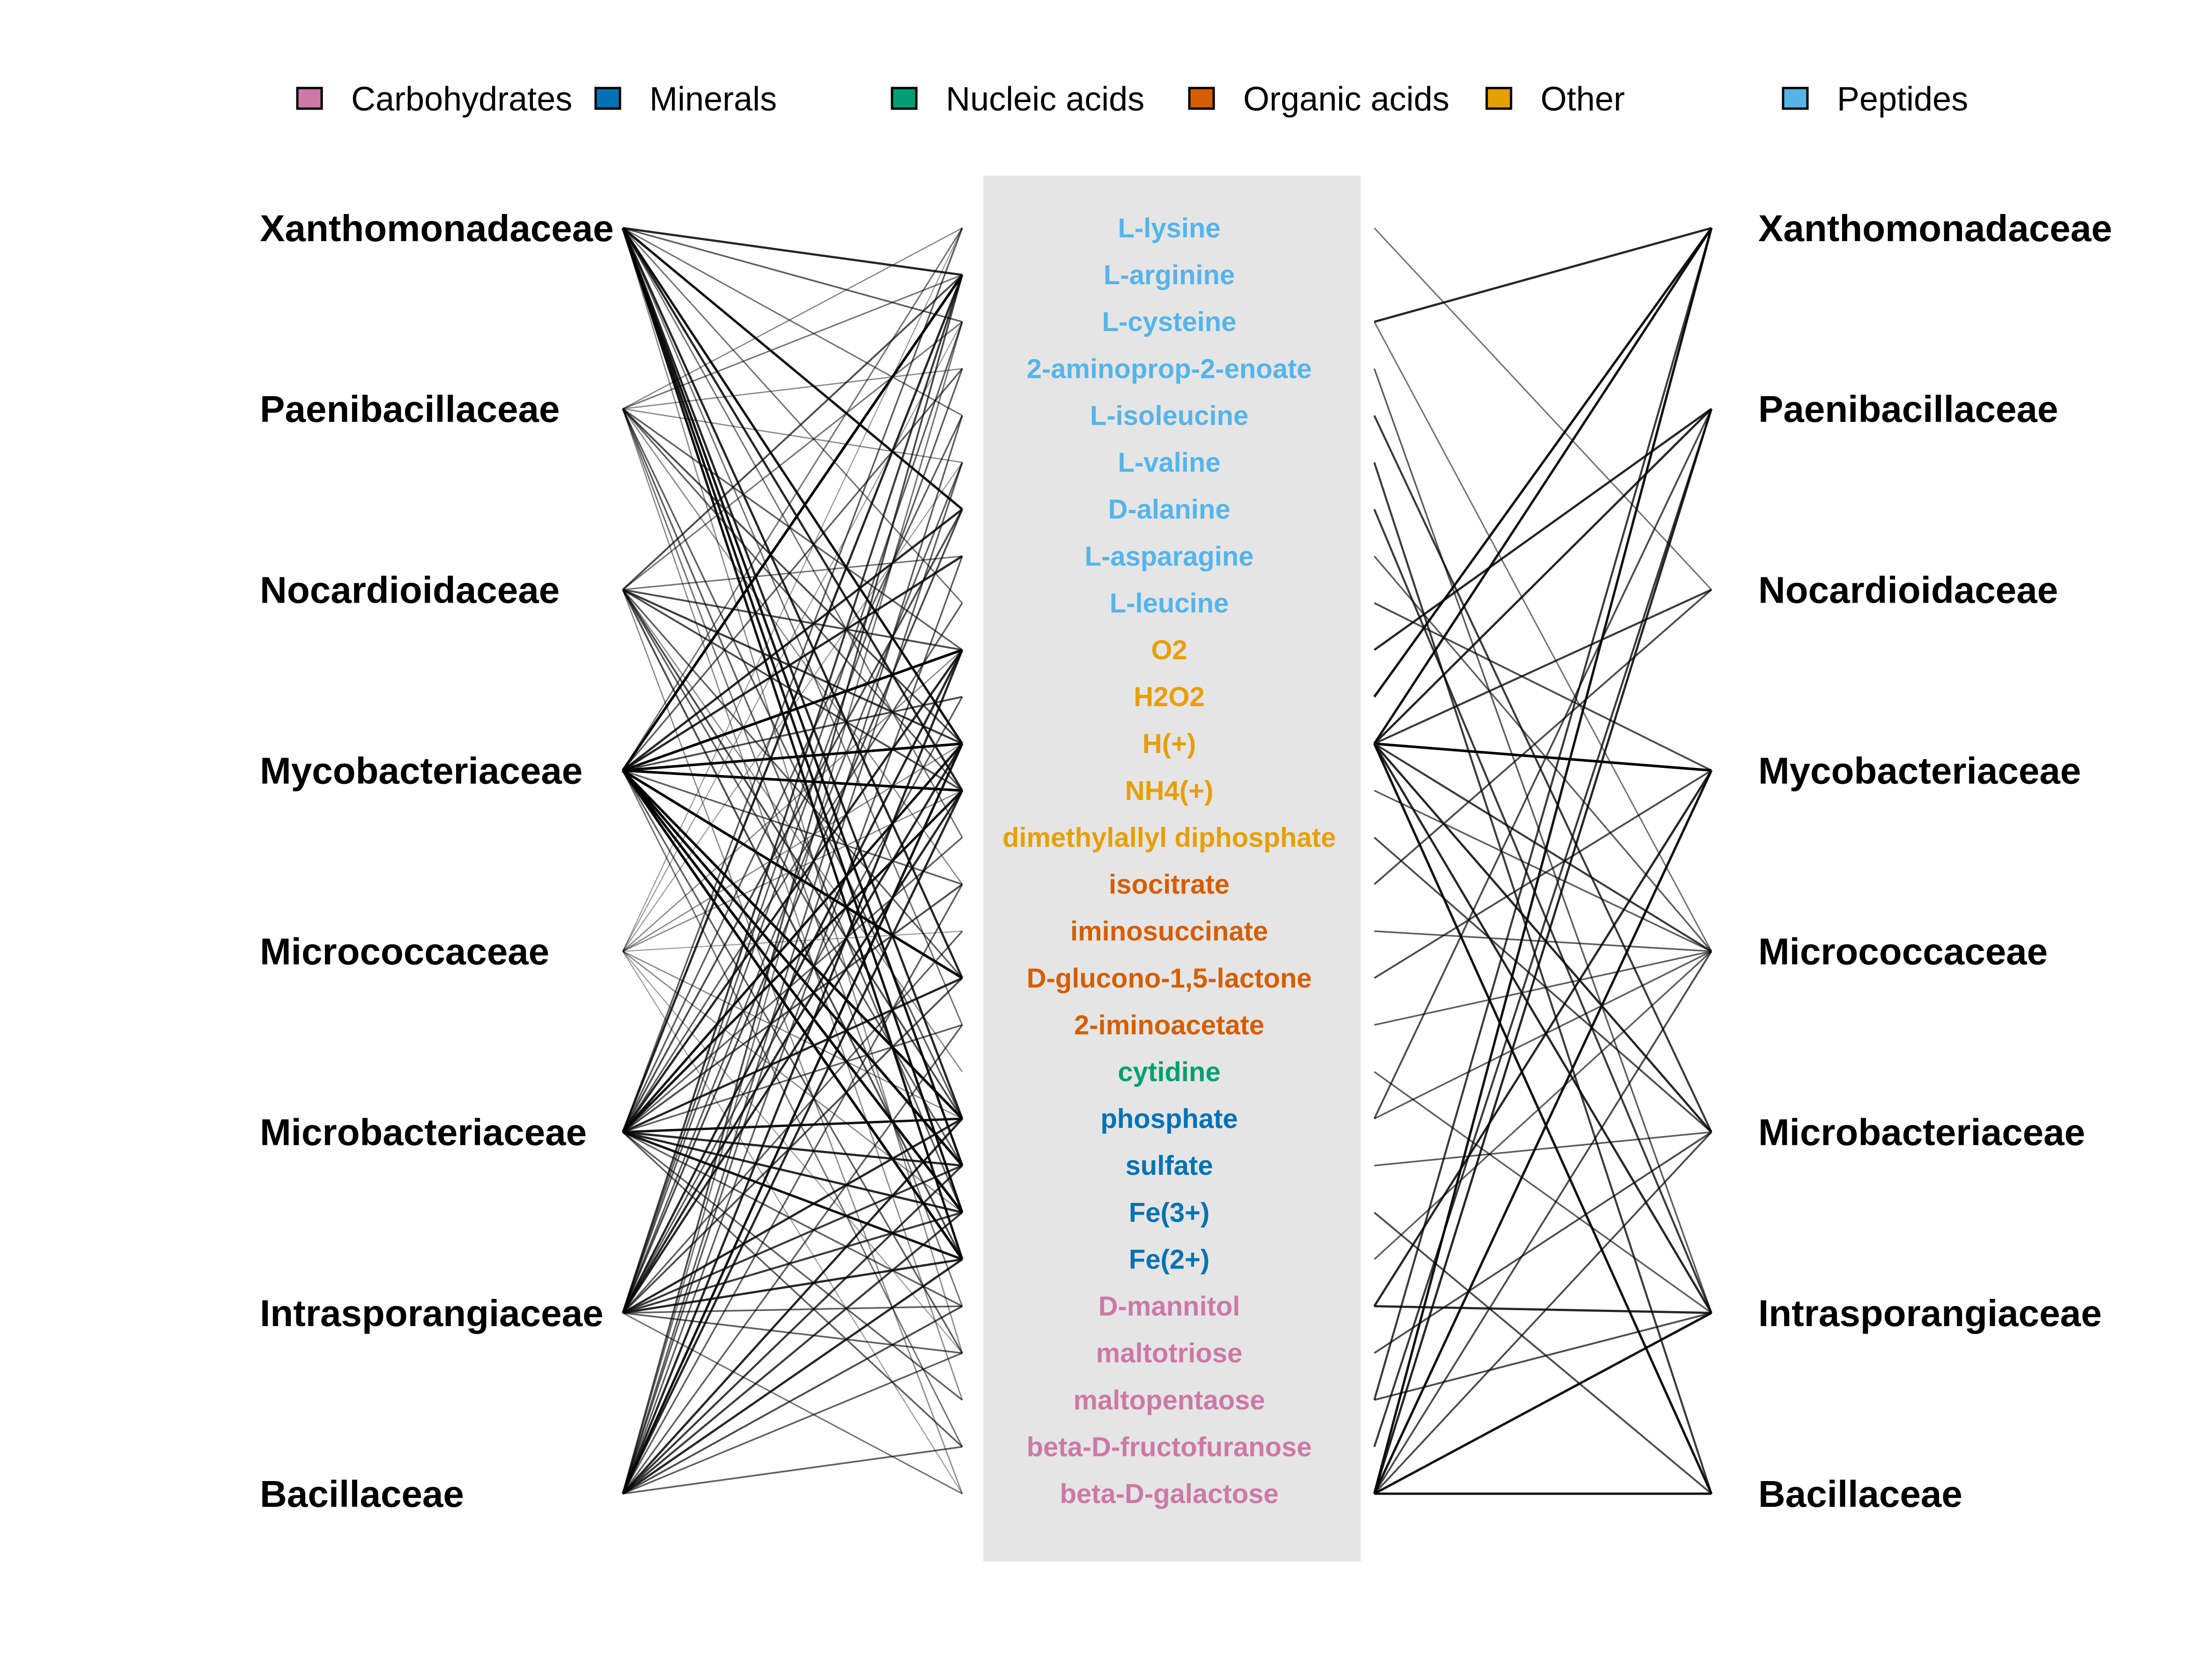  Describe the element at coordinates (793, 1008) in the screenshot. I see `edge-microbacteriaceae-isocitrate` at that location.